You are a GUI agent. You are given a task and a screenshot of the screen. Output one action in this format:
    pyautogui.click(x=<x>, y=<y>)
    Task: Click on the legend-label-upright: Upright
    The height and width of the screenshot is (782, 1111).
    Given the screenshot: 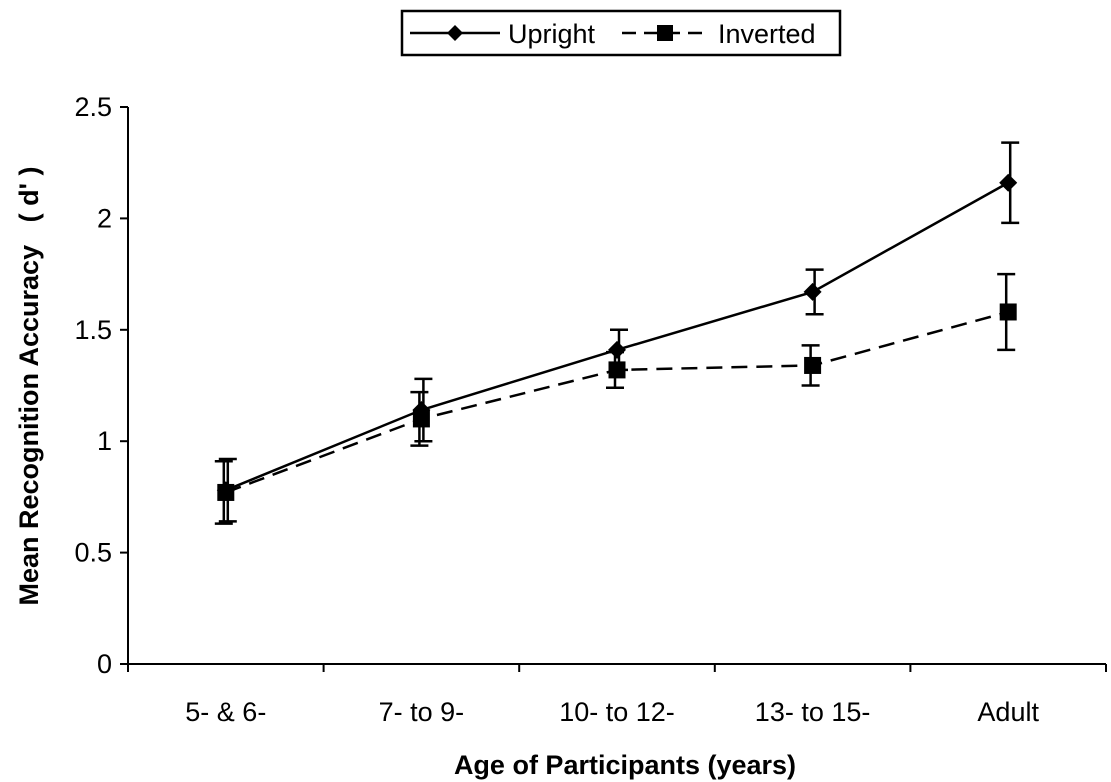 What is the action you would take?
    pyautogui.click(x=552, y=34)
    